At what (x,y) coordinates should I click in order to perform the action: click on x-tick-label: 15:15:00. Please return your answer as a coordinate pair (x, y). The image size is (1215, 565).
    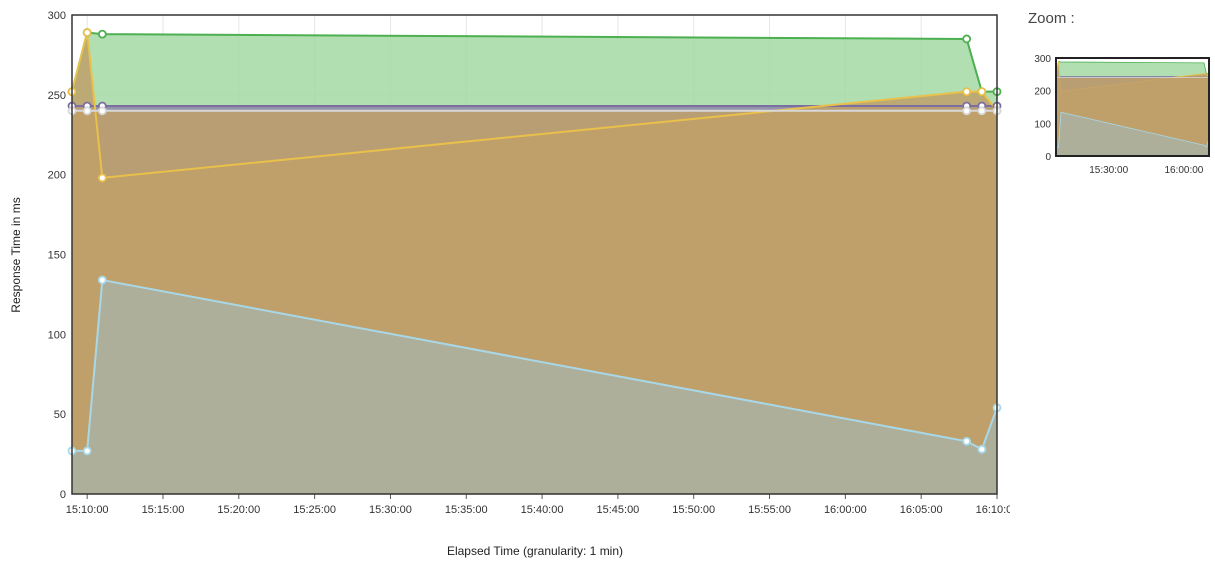
    Looking at the image, I should click on (163, 510).